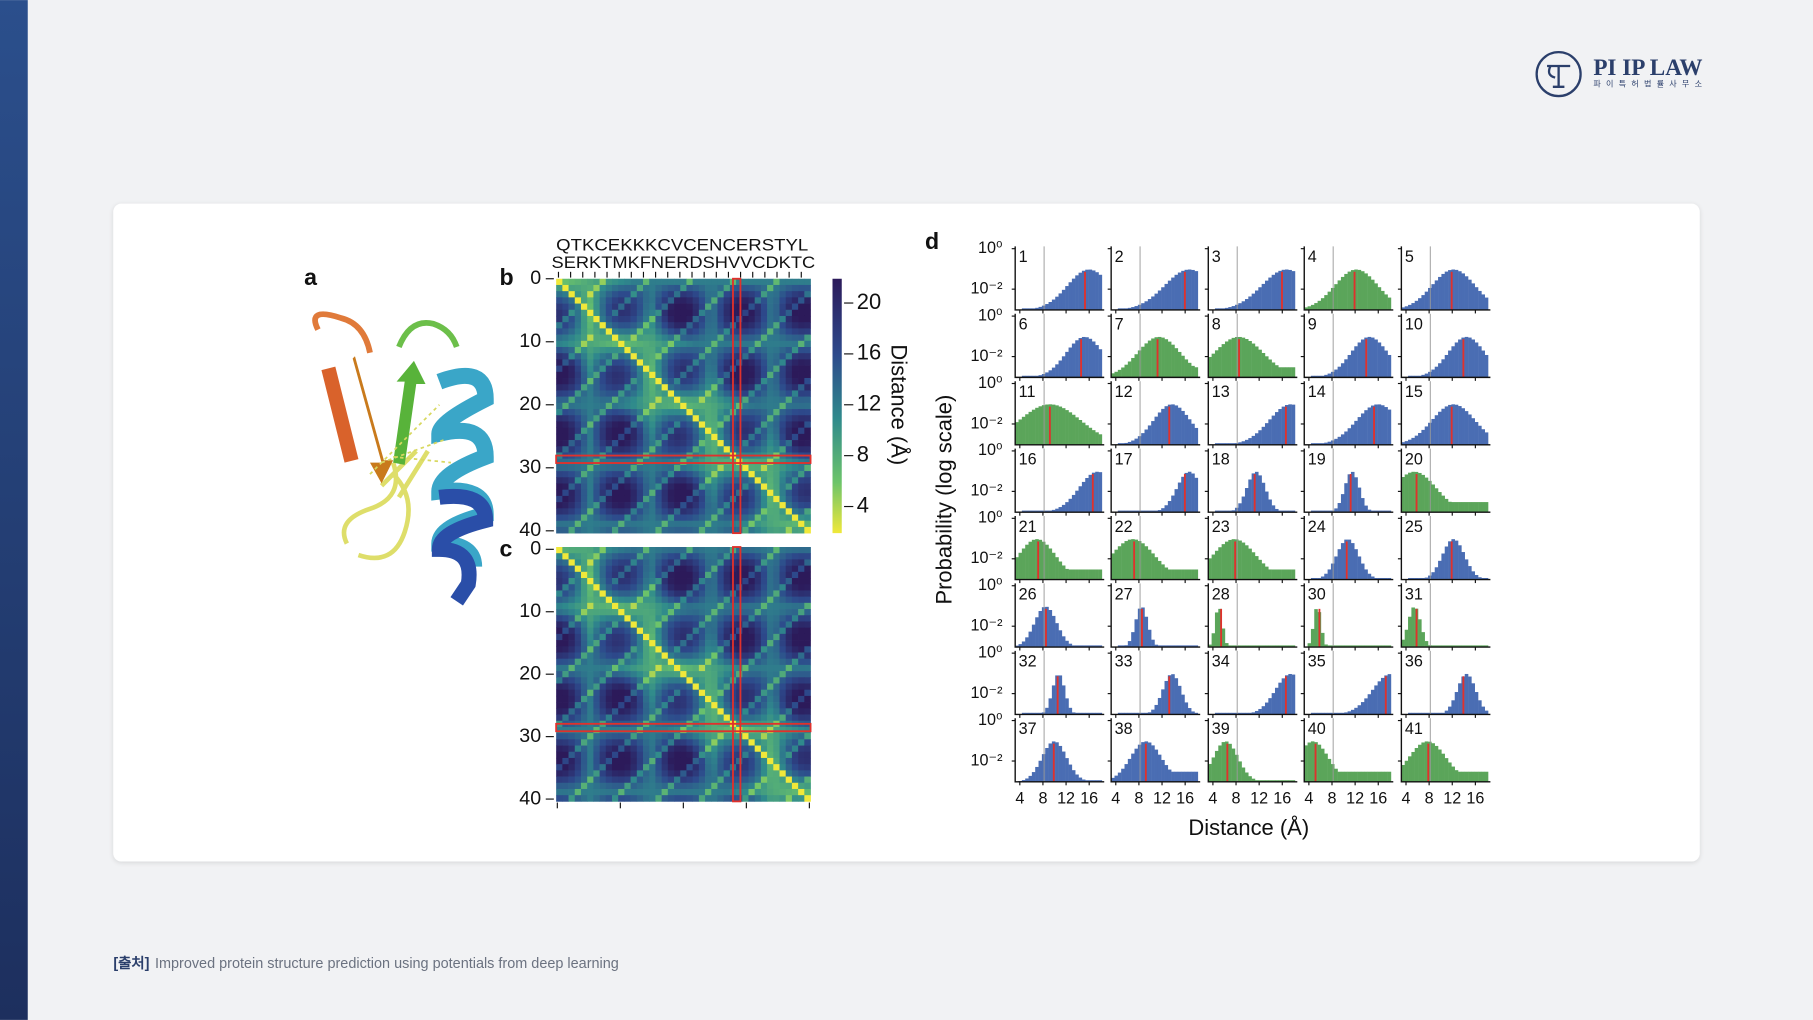 The width and height of the screenshot is (1813, 1020). Describe the element at coordinates (898, 404) in the screenshot. I see `colorbar-label: Distance (Å)` at that location.